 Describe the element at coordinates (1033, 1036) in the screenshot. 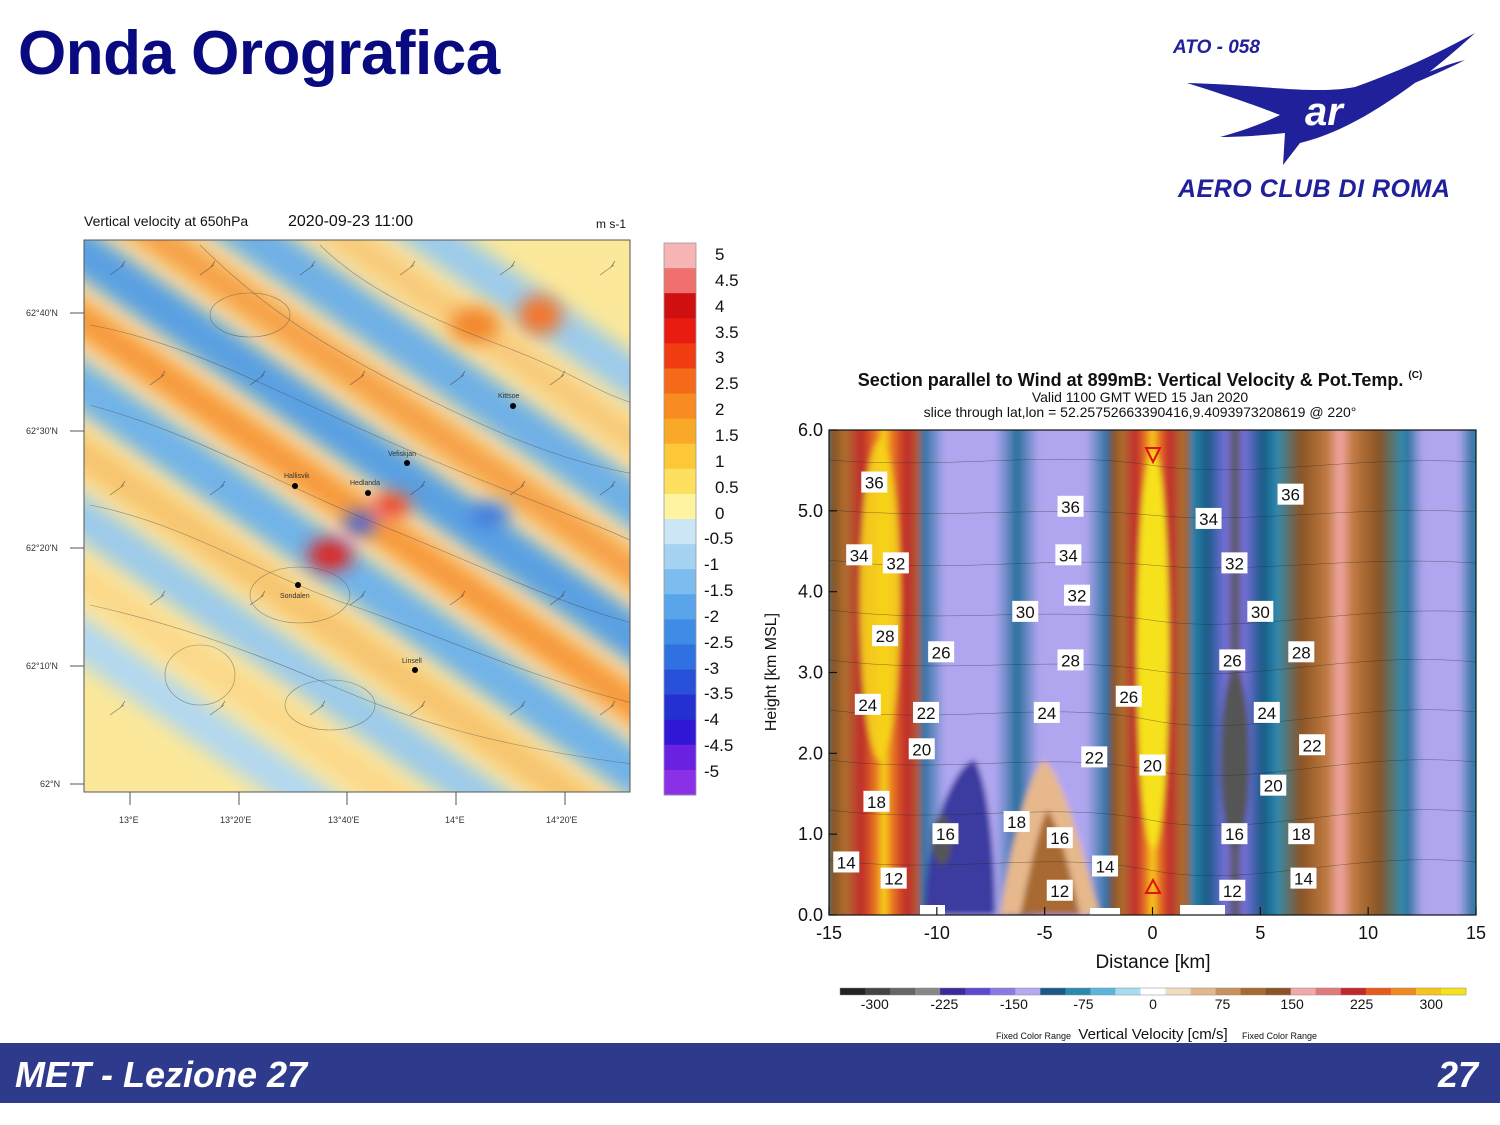

I see `xsec-colorbar-note-left: Fixed Color Range` at that location.